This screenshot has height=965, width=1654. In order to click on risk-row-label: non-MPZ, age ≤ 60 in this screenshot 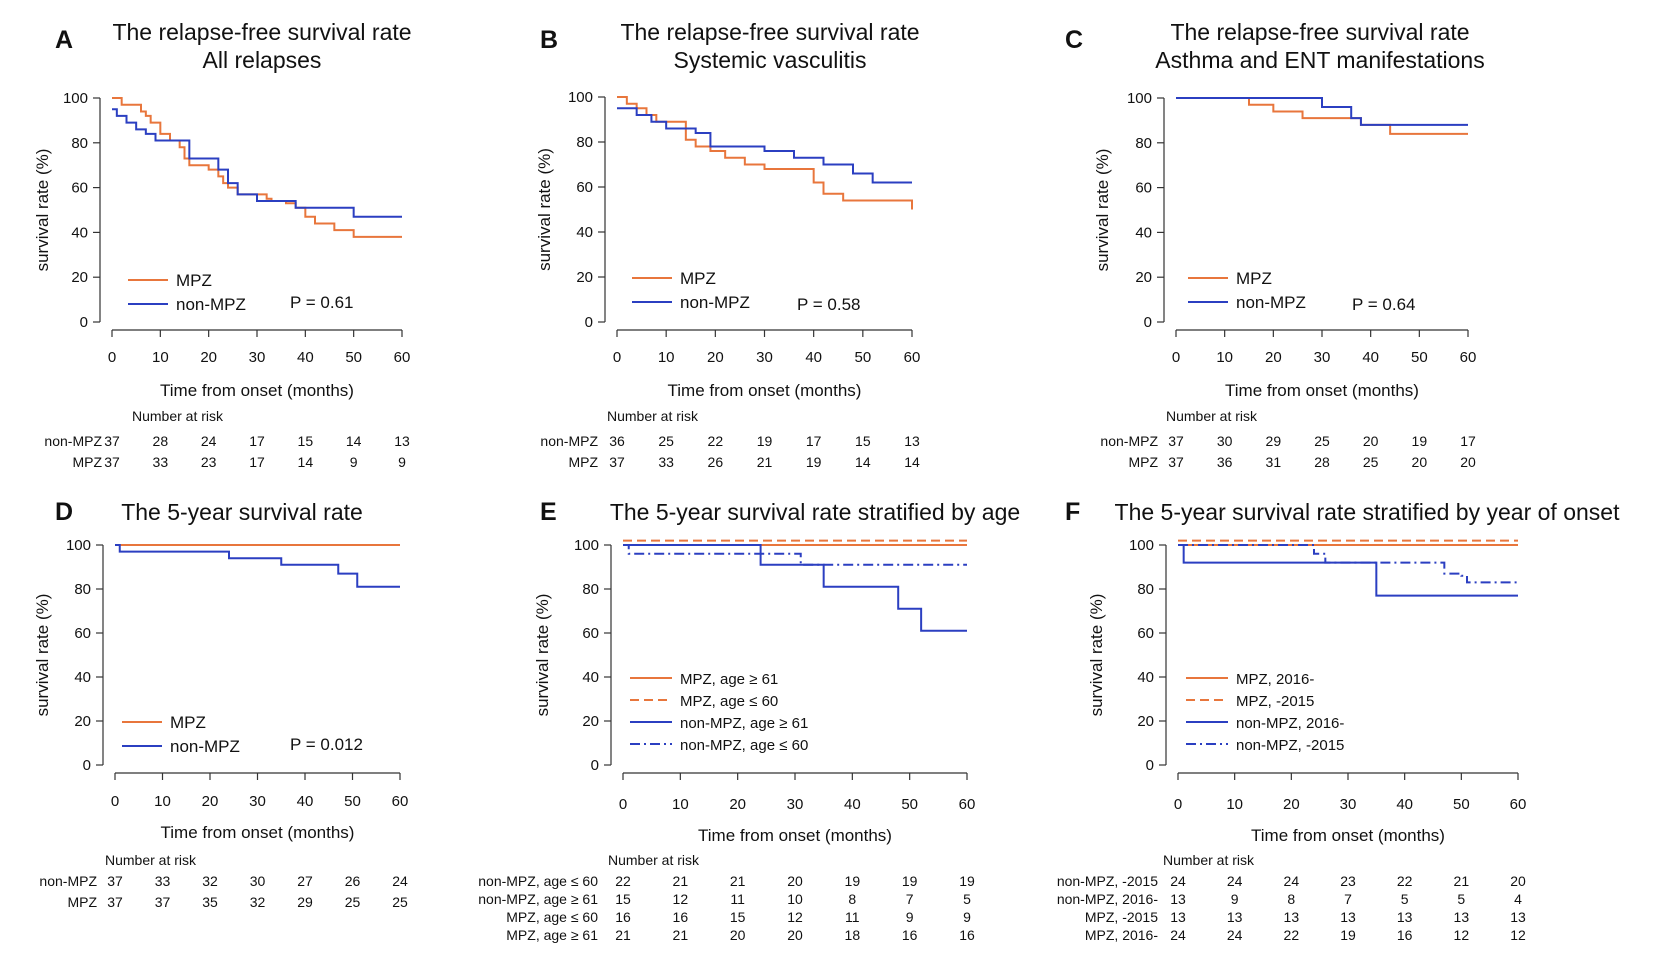, I will do `click(538, 881)`.